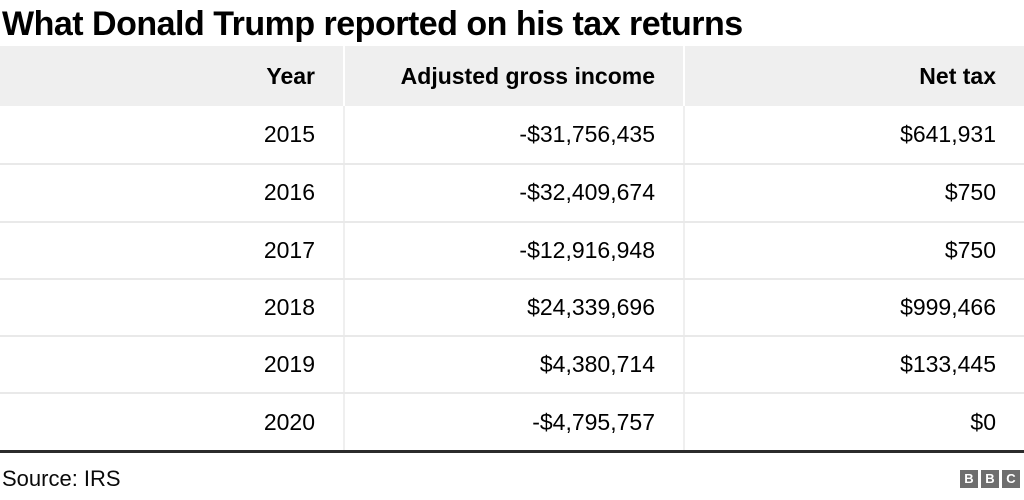  What do you see at coordinates (289, 192) in the screenshot?
I see `cell-year: 2016` at bounding box center [289, 192].